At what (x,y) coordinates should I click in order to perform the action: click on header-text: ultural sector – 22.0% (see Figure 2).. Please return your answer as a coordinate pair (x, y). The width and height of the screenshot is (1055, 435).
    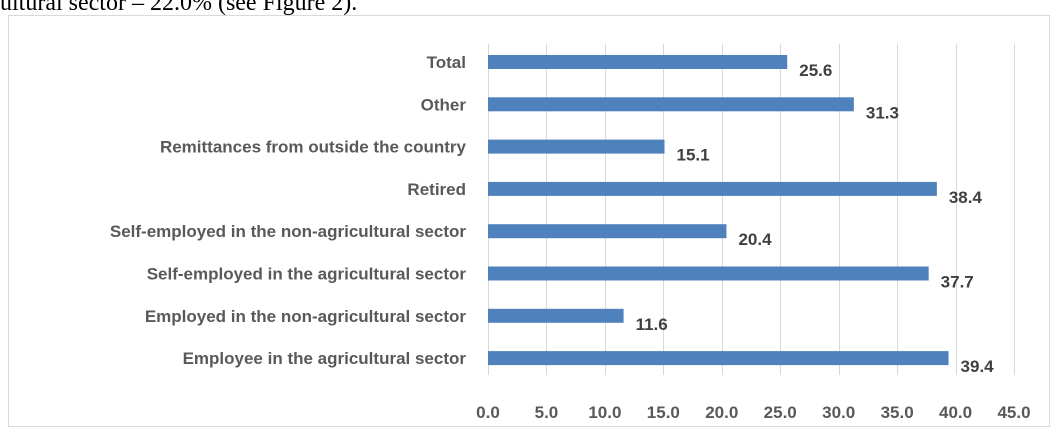
    Looking at the image, I should click on (179, 8).